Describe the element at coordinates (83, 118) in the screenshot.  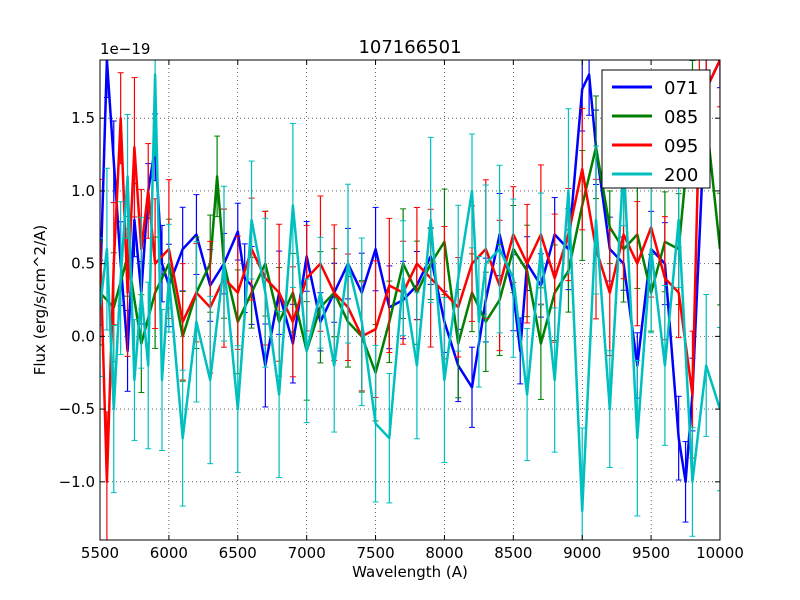
I see `y-tick-label: 1.5` at that location.